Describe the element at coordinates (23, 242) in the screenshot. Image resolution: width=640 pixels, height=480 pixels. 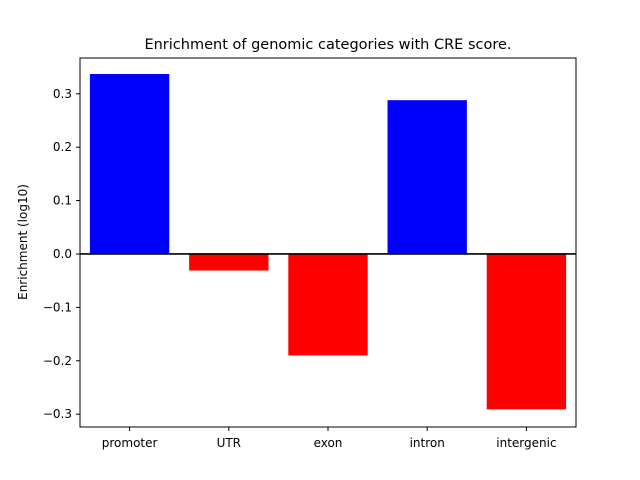
I see `y-axis-label: Enrichment (log10)` at that location.